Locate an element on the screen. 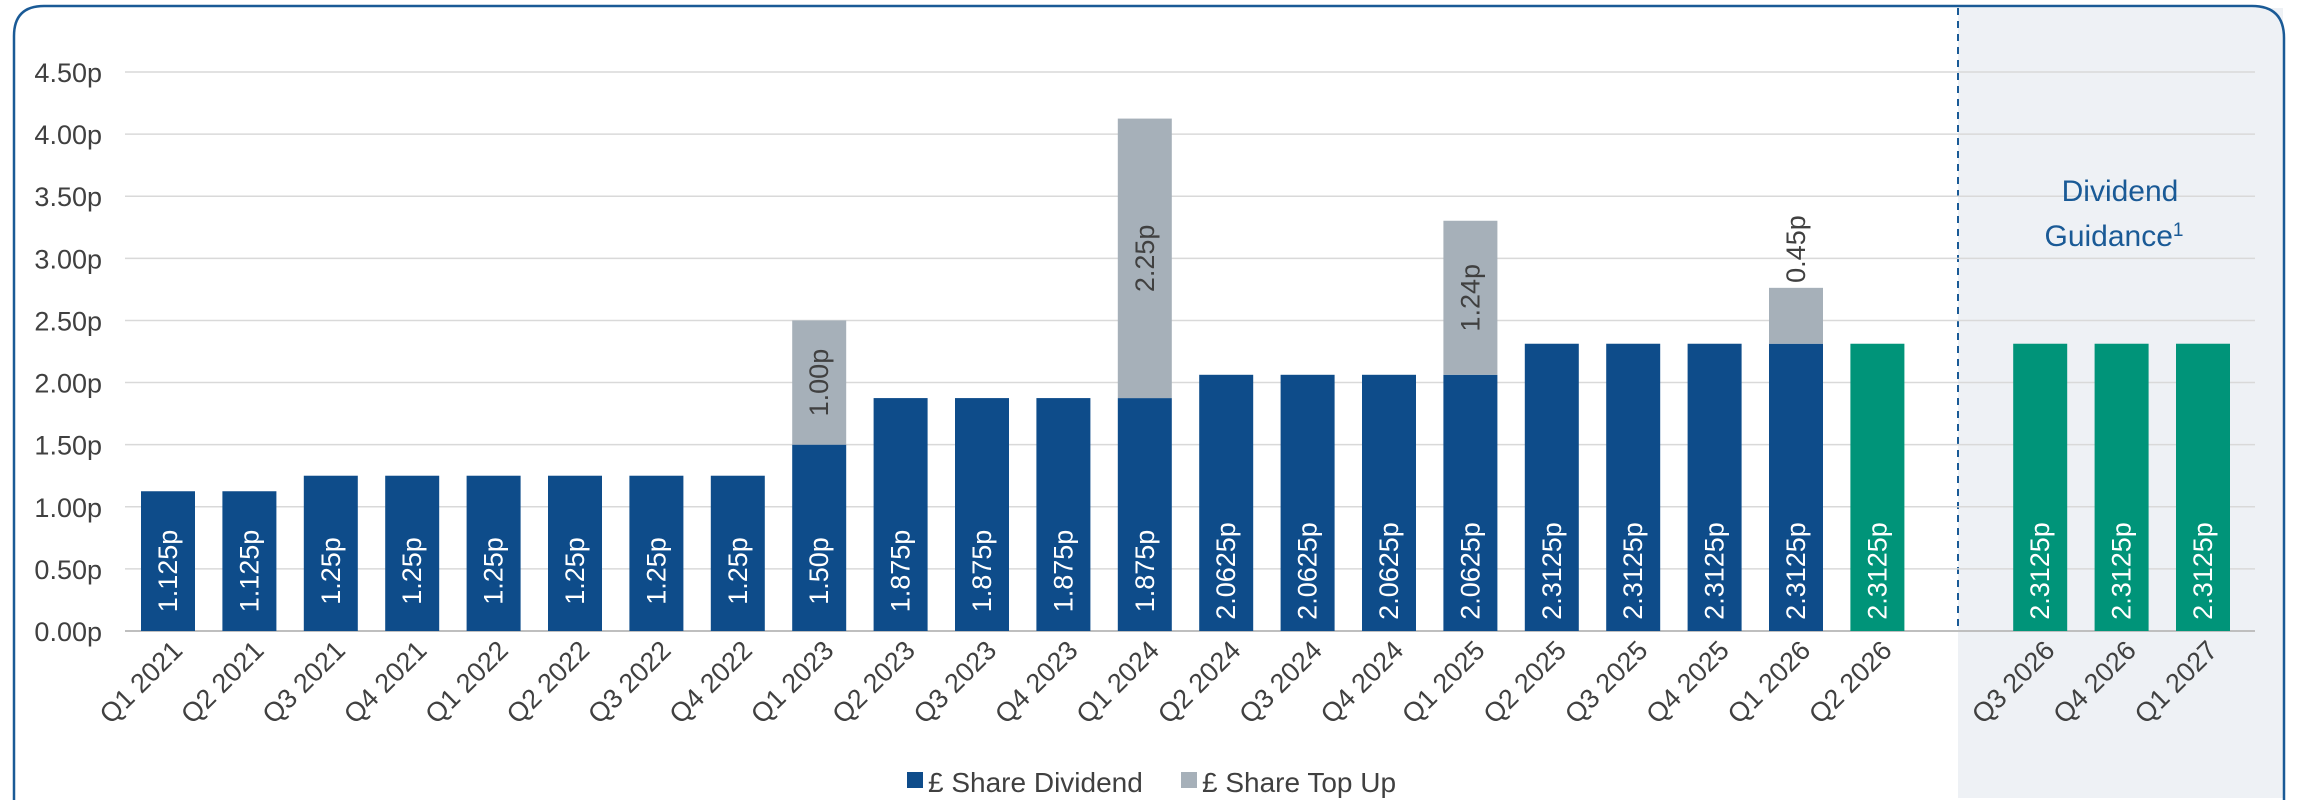 The image size is (2297, 812). x-tick-label: Q2 2024 is located at coordinates (1199, 682).